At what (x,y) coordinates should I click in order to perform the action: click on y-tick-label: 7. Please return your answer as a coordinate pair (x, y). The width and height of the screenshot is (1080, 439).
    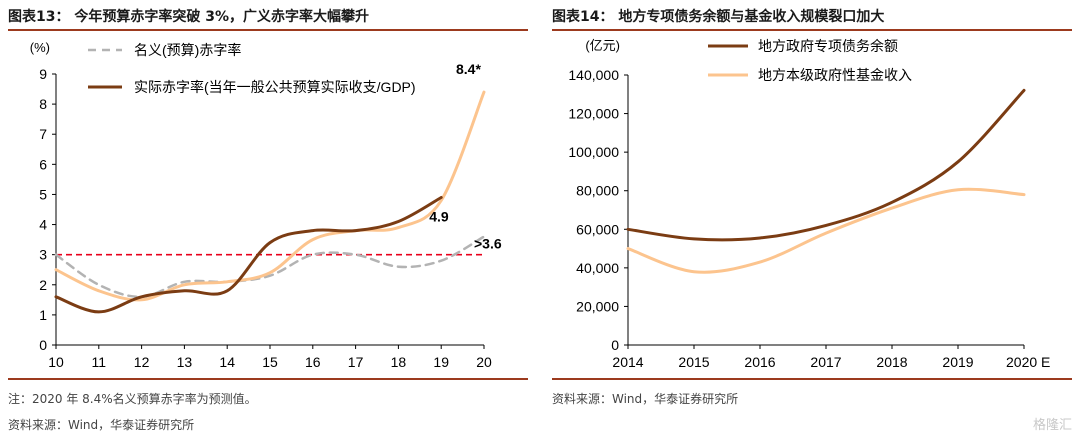
    Looking at the image, I should click on (43, 134).